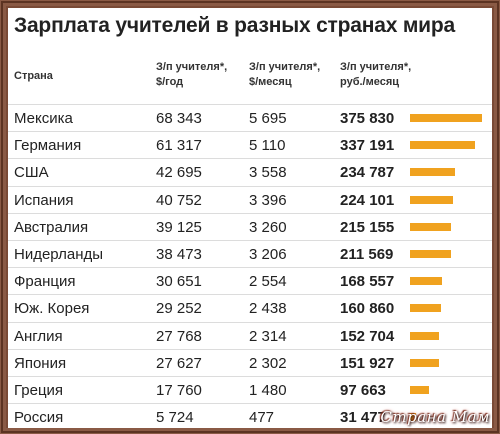  What do you see at coordinates (363, 390) in the screenshot?
I see `cell-salary-rub: 97 663` at bounding box center [363, 390].